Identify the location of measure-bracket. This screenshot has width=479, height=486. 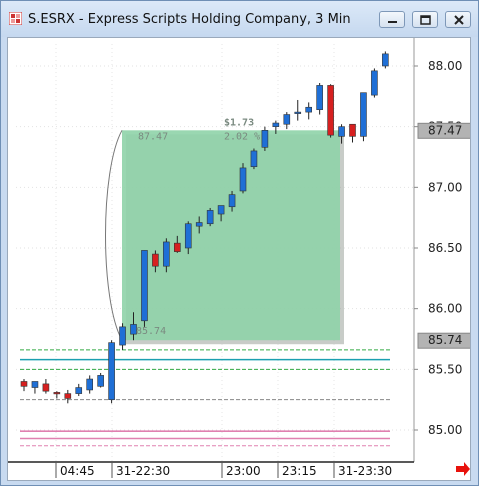
(114, 235).